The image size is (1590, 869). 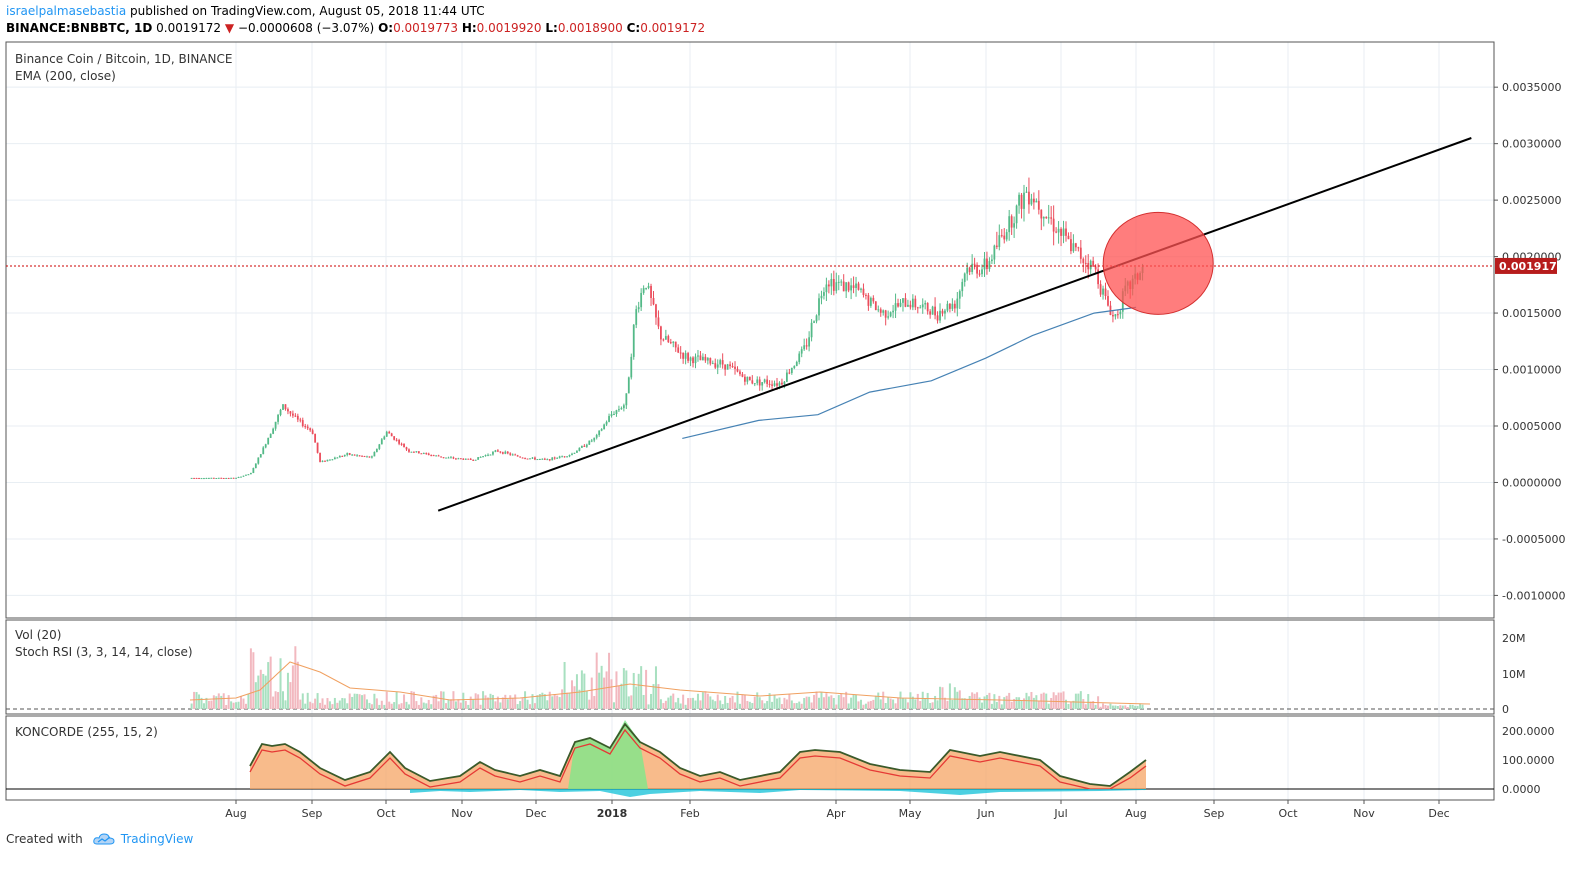 I want to click on time-tick-label: Apr, so click(x=836, y=813).